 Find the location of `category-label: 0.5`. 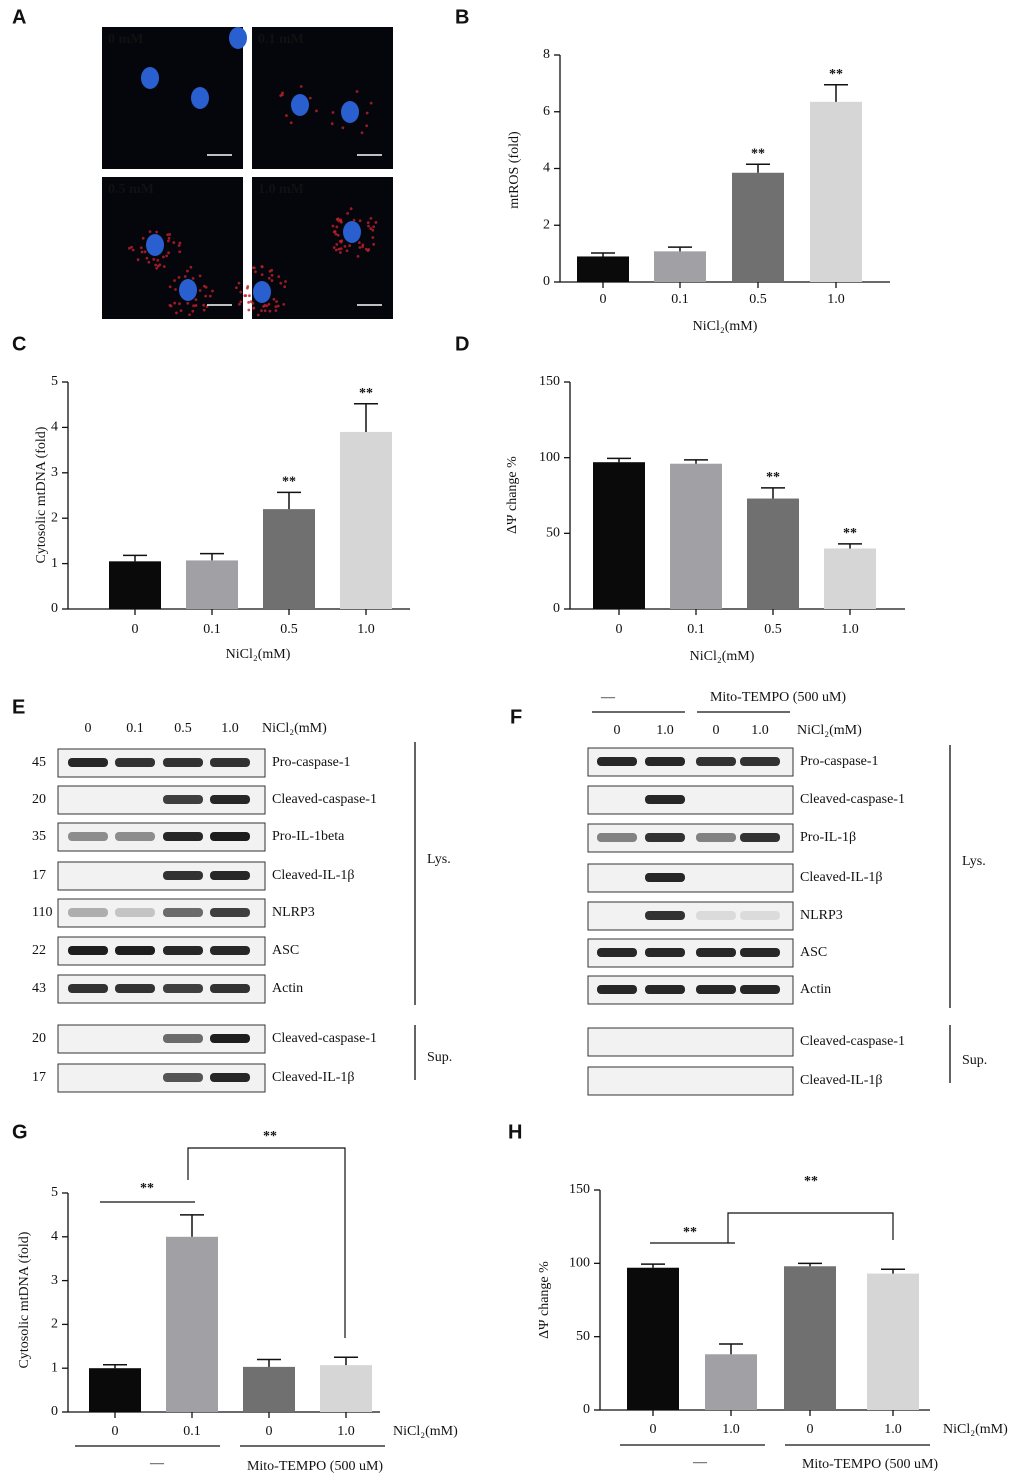

category-label: 0.5 is located at coordinates (289, 629).